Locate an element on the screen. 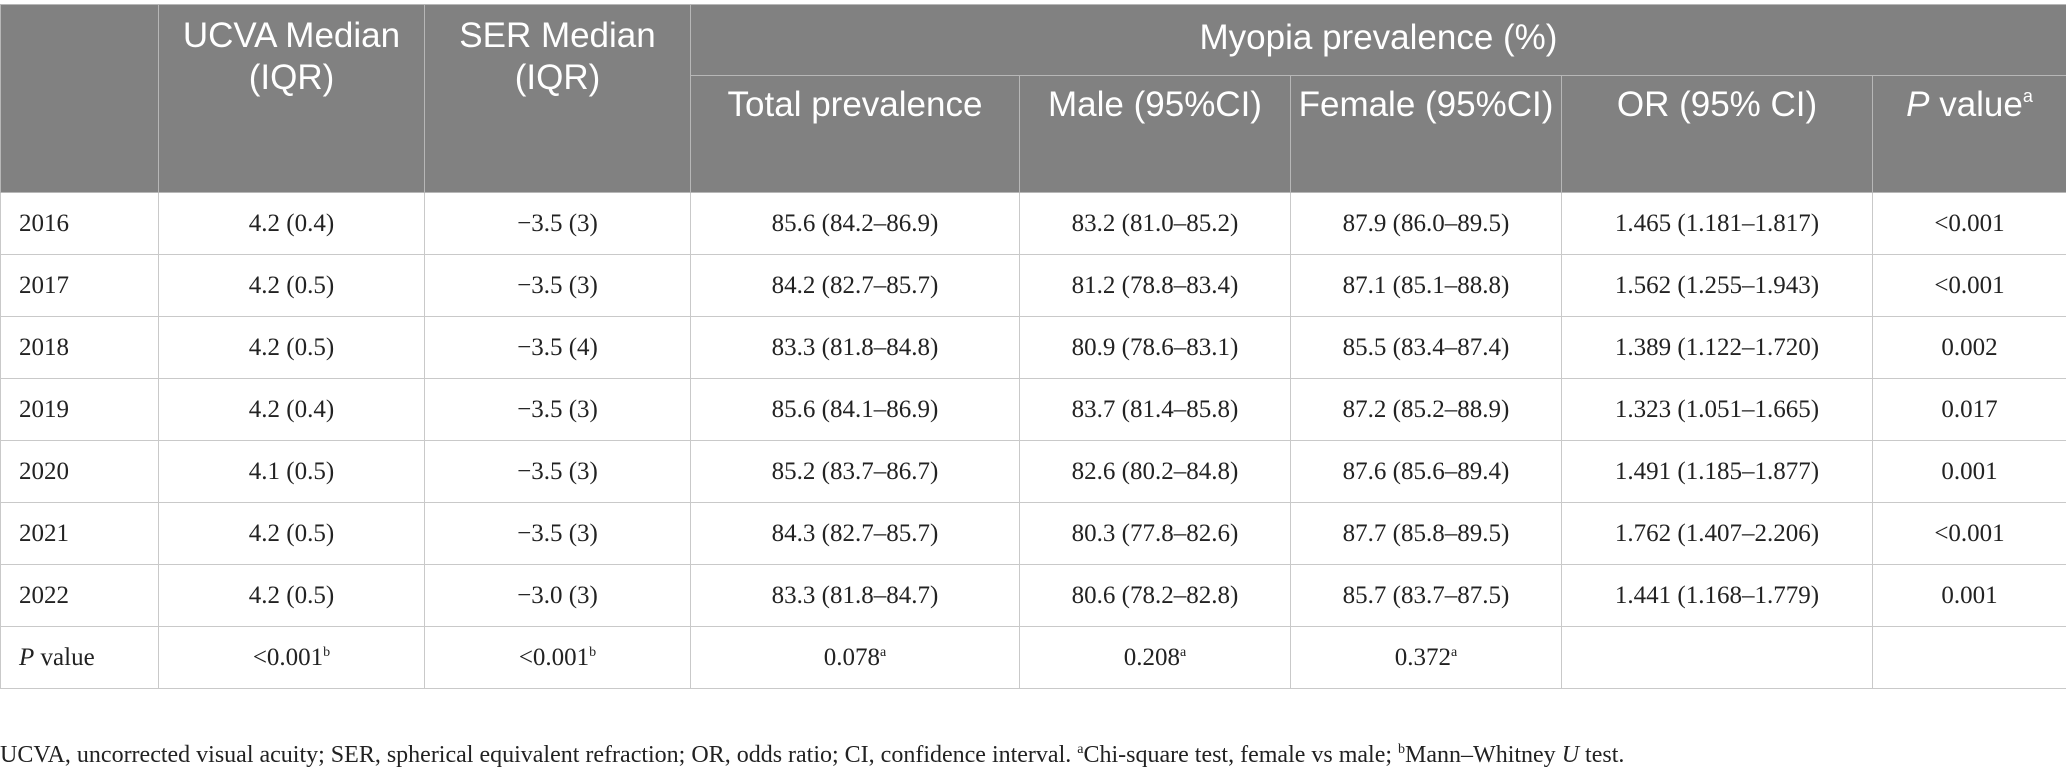 The image size is (2066, 781). cell-p: 0.002 is located at coordinates (1969, 347).